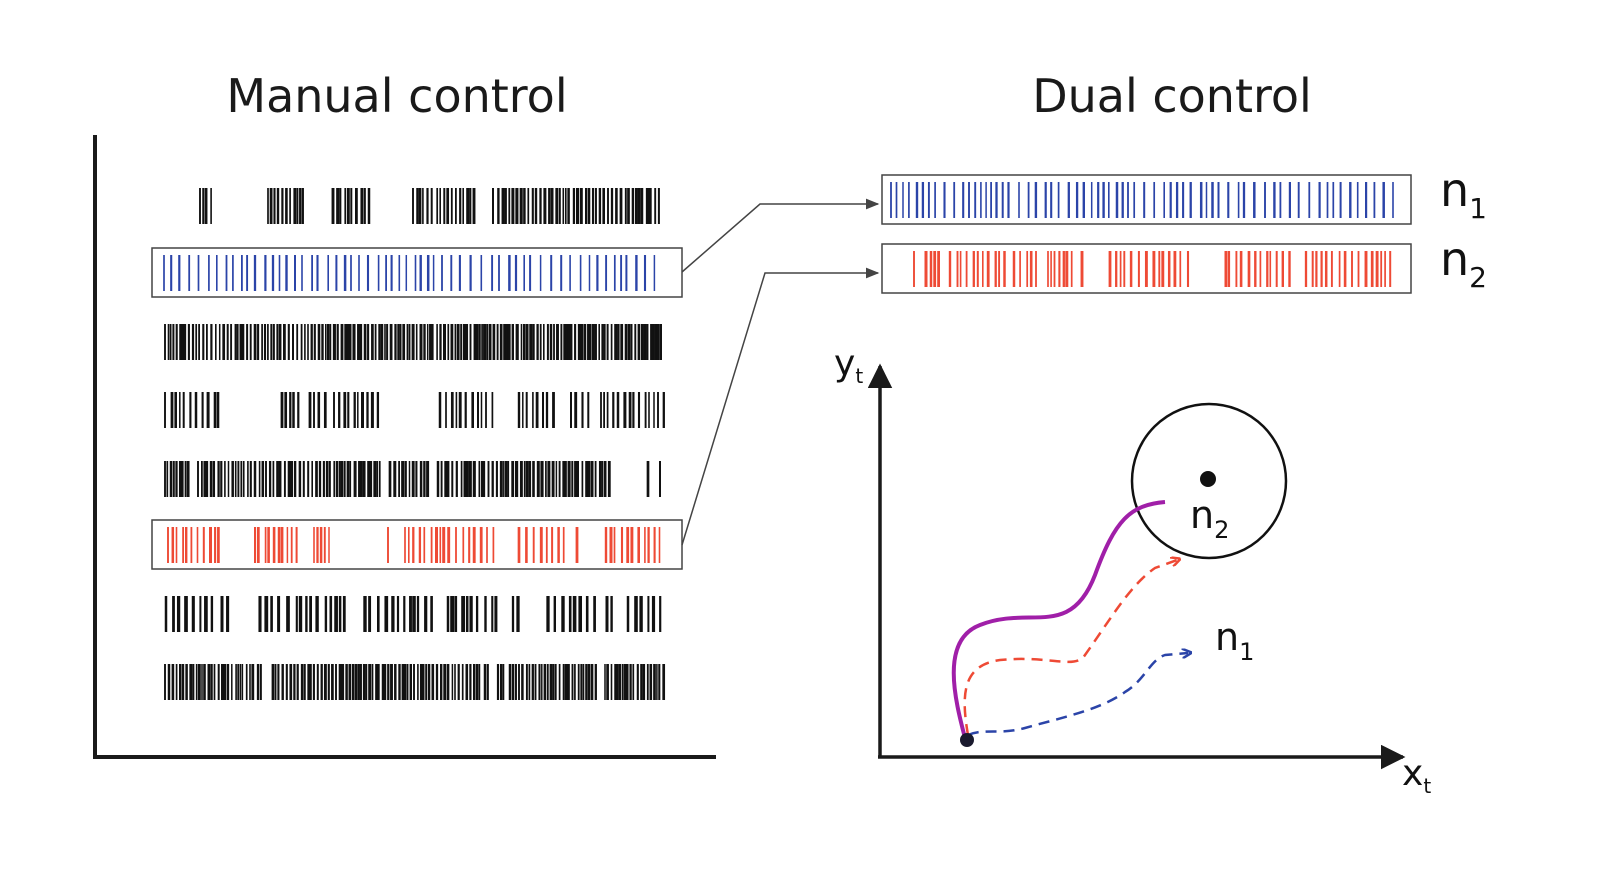  I want to click on n2-connector-arrow, so click(780, 406).